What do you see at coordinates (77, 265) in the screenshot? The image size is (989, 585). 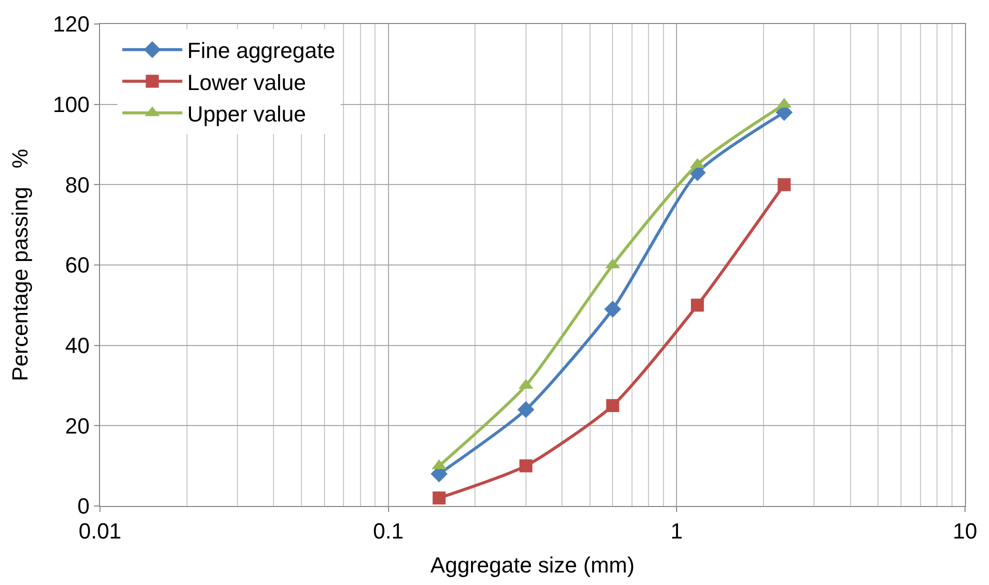 I see `y-tick-label: 60` at bounding box center [77, 265].